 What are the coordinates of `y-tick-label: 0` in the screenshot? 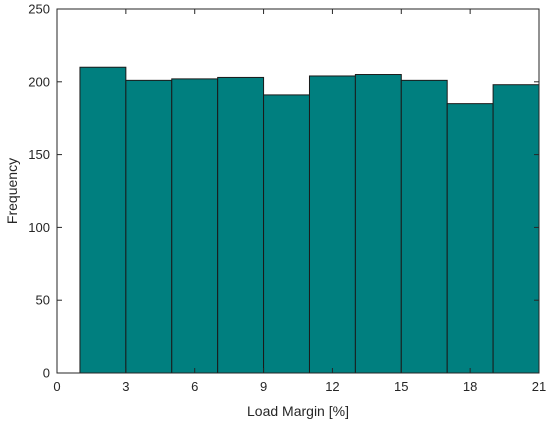 It's located at (46, 373).